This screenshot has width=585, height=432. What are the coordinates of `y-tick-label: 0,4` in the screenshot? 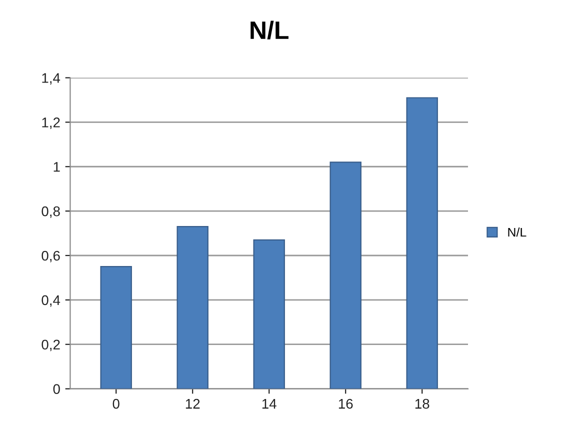 It's located at (51, 301).